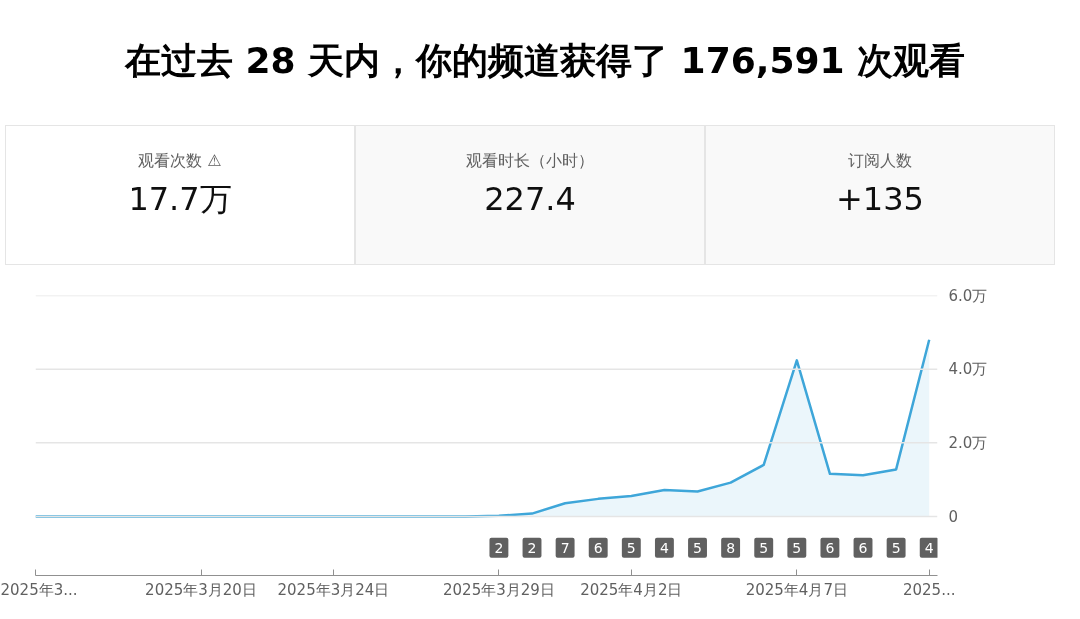 This screenshot has width=1080, height=619. What do you see at coordinates (201, 589) in the screenshot?
I see `x-tick-label: 2025年3月20日` at bounding box center [201, 589].